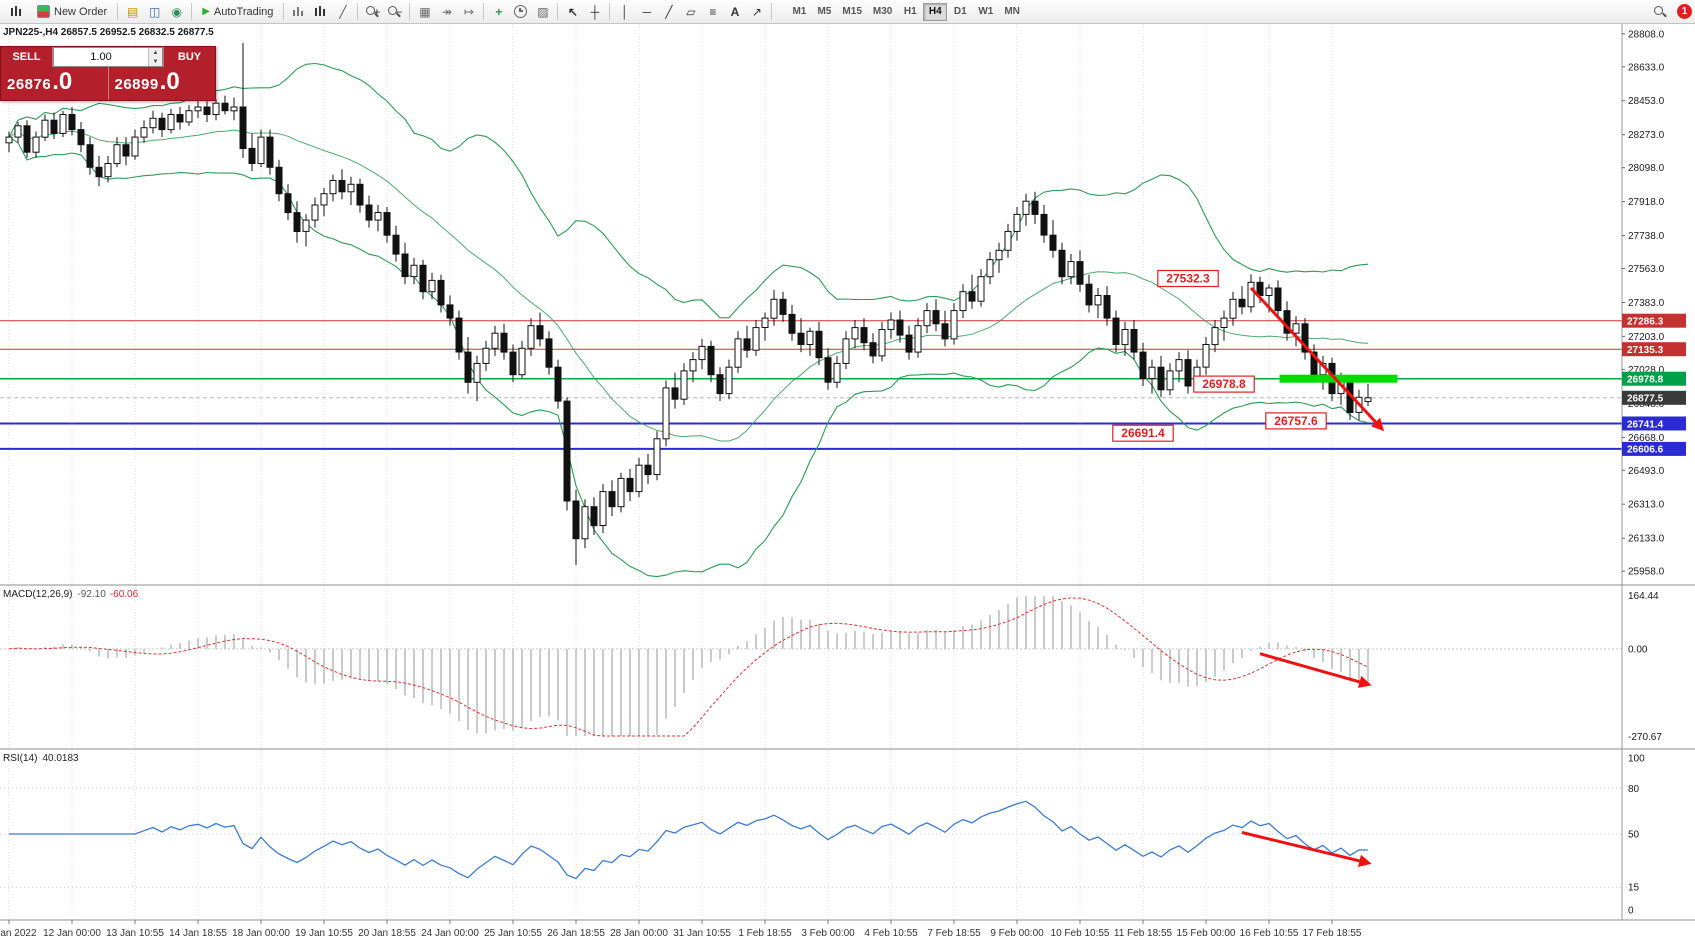 Image resolution: width=1695 pixels, height=950 pixels. Describe the element at coordinates (1012, 12) in the screenshot. I see `timeframe-mn: MN` at that location.